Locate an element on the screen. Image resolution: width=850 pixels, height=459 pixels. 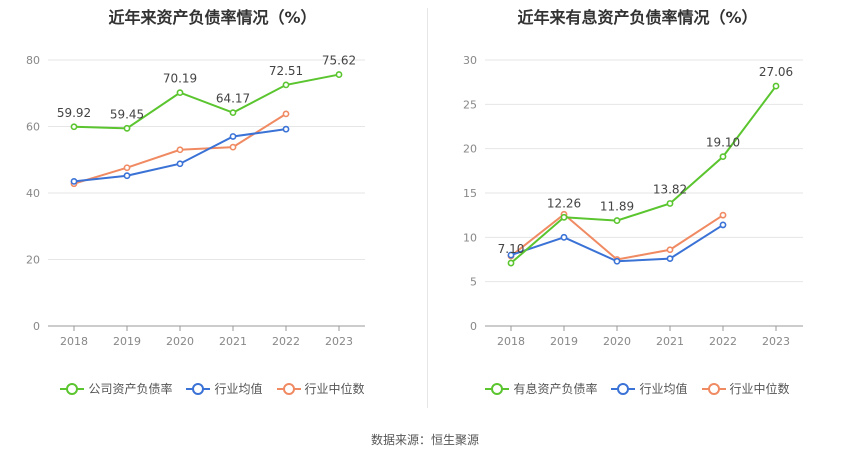
data-label: 59.92 is located at coordinates (74, 113).